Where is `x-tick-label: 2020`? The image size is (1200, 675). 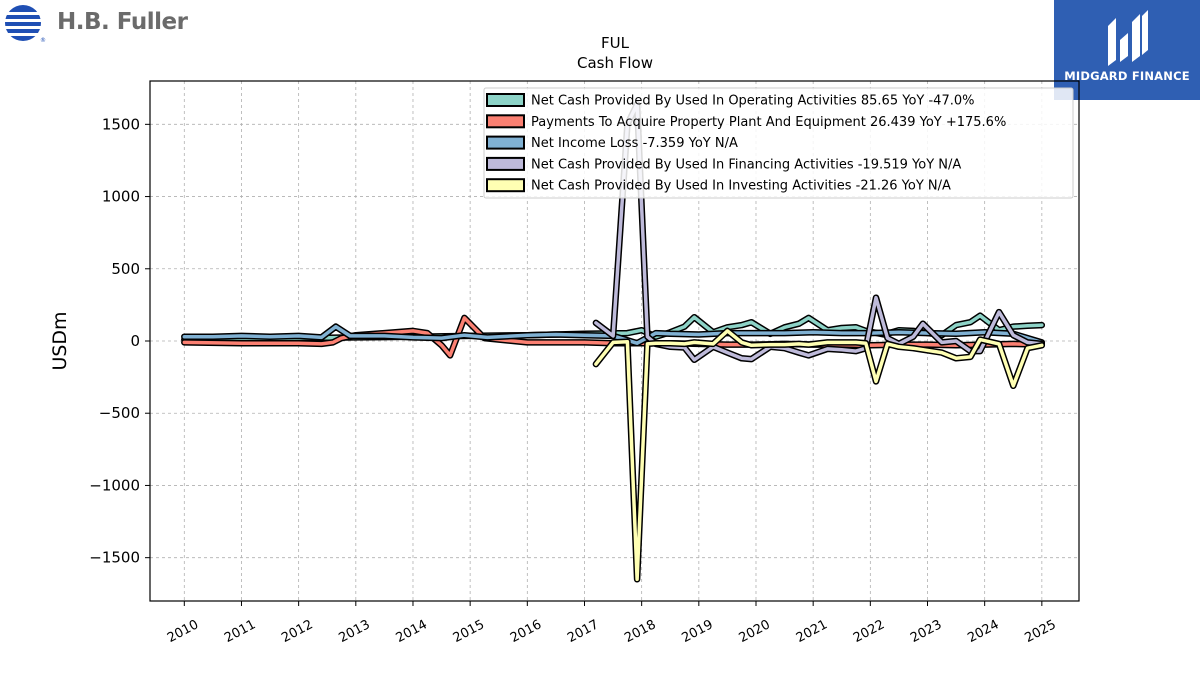 x-tick-label: 2020 is located at coordinates (755, 631).